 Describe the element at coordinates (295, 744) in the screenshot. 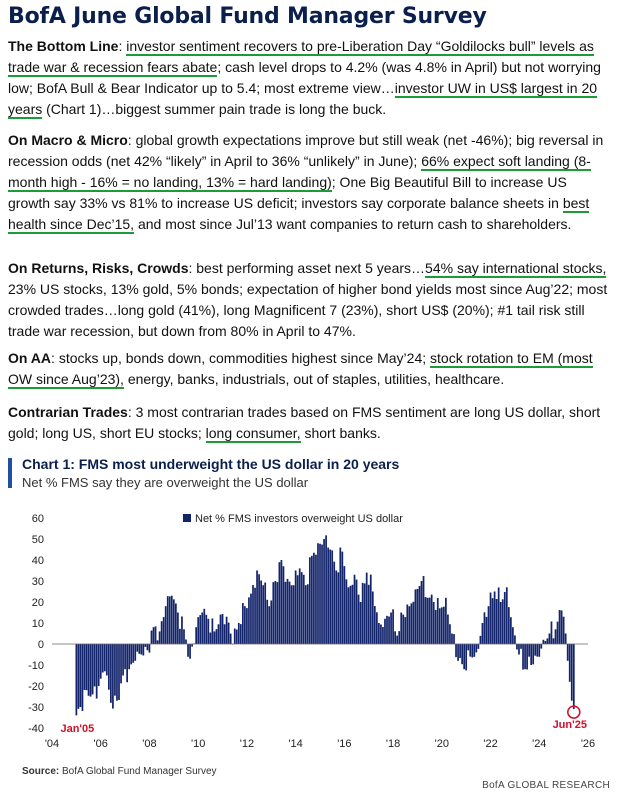

I see `x-tick-label: '14` at that location.